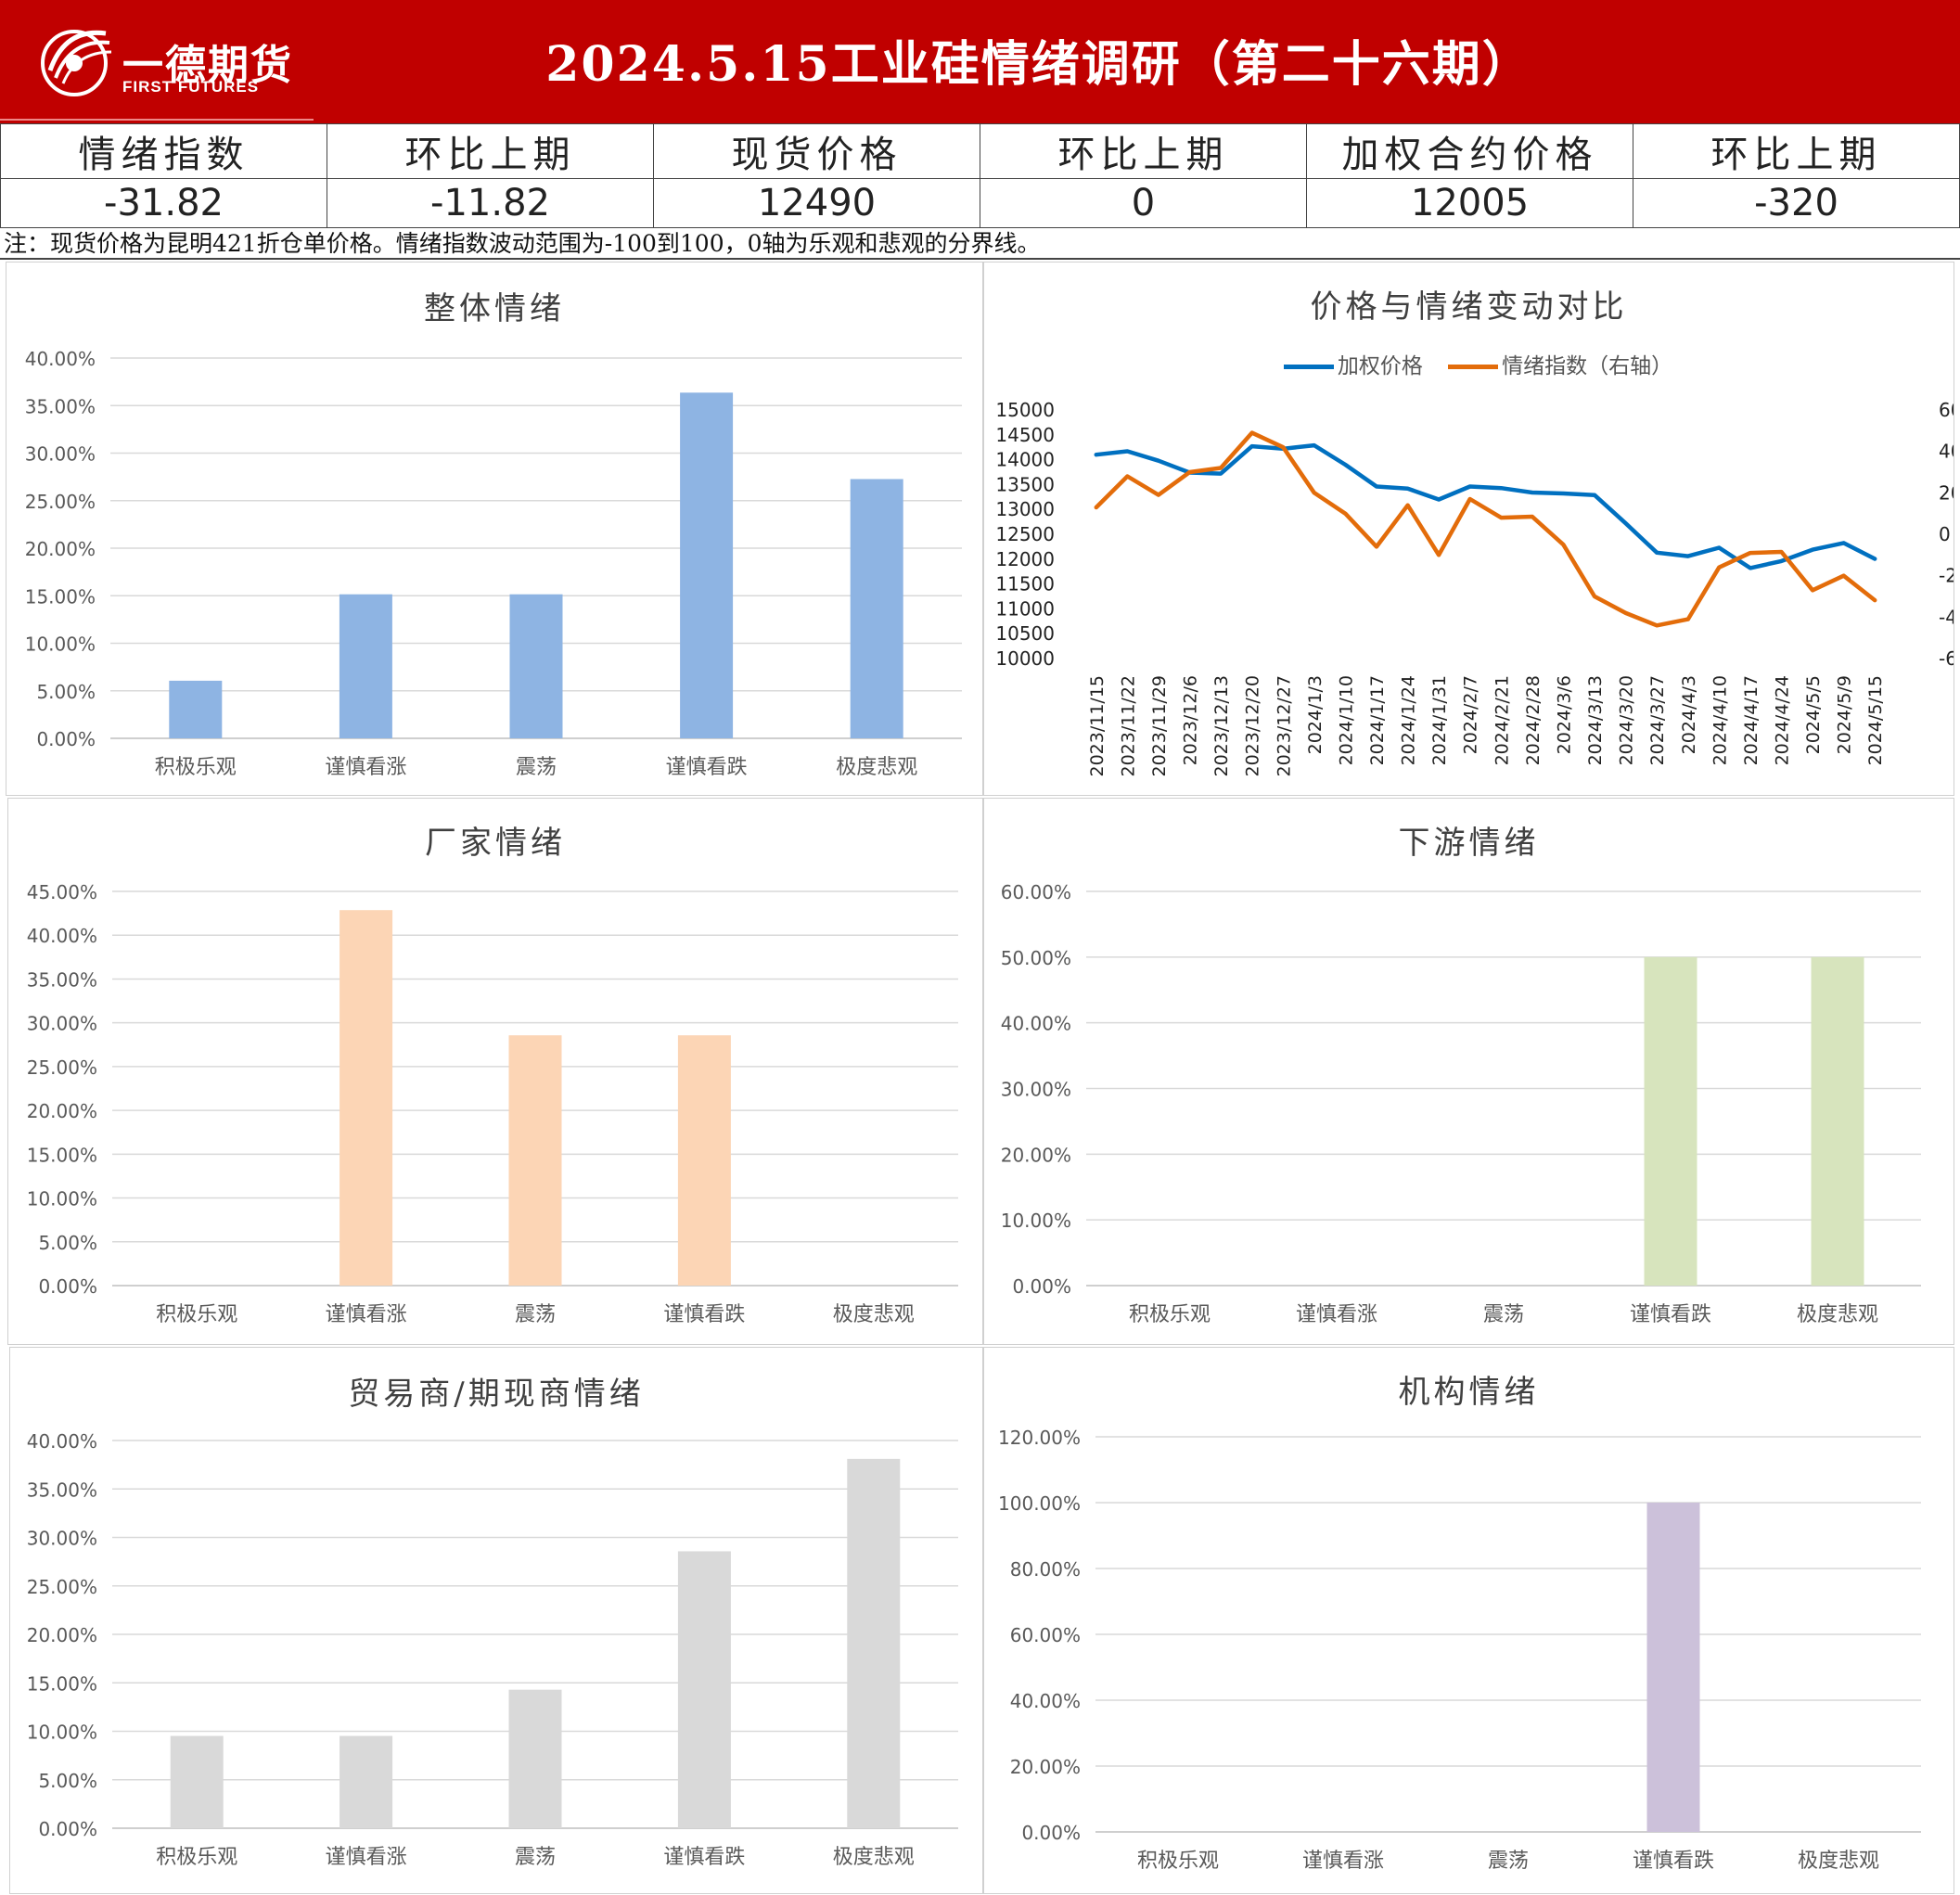 This screenshot has width=1960, height=1895. Describe the element at coordinates (1627, 720) in the screenshot. I see `x-tick-label: 2024/3/20` at that location.